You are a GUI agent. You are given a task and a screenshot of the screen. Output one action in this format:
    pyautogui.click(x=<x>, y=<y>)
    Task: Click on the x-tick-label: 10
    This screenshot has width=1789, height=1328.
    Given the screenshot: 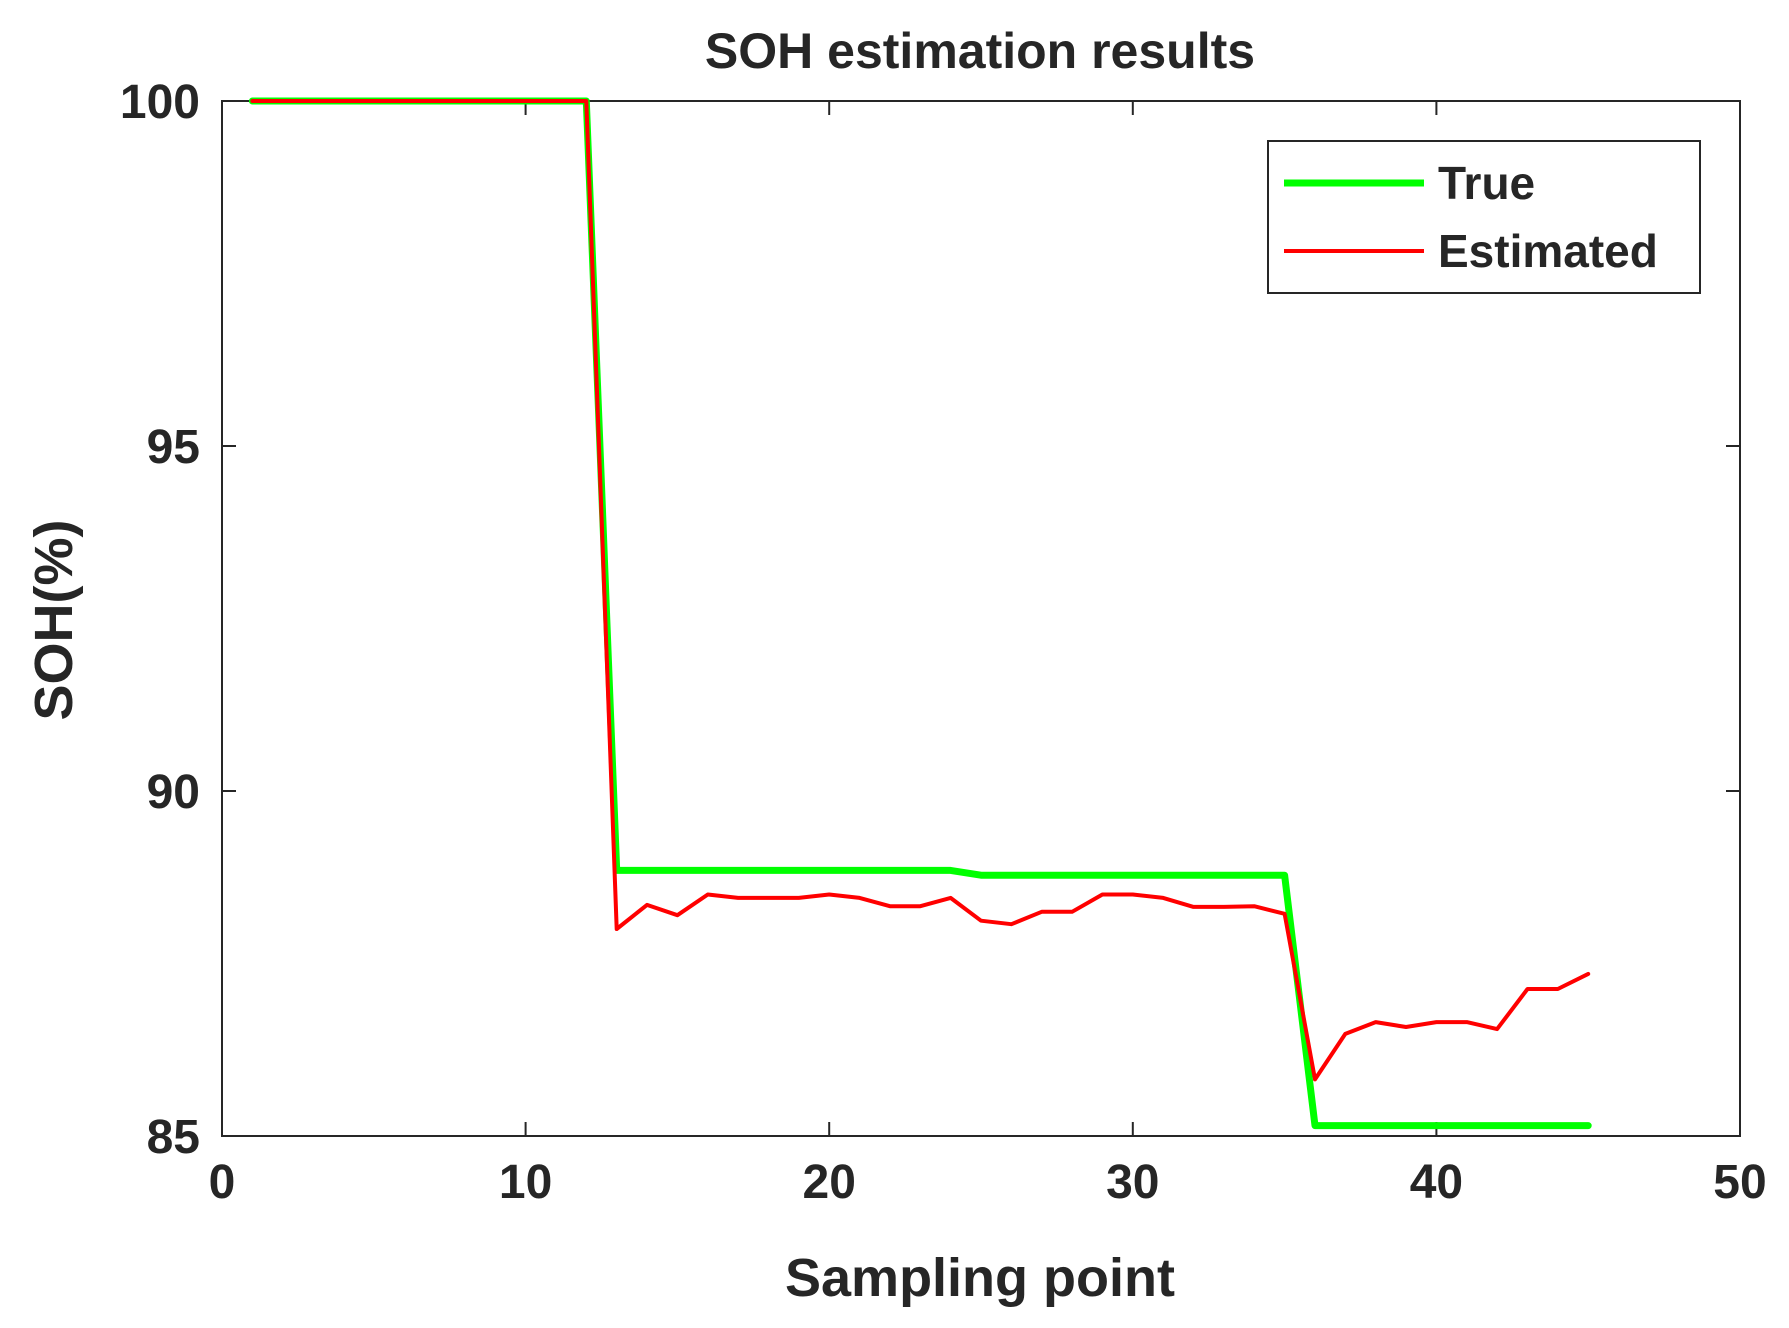 What is the action you would take?
    pyautogui.click(x=525, y=1182)
    